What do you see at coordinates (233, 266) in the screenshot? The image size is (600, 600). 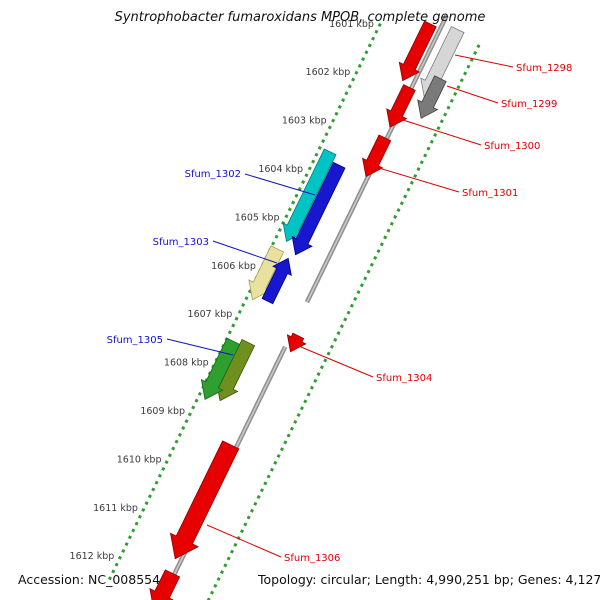 I see `tick-label-1606kbp: 1606 kbp` at bounding box center [233, 266].